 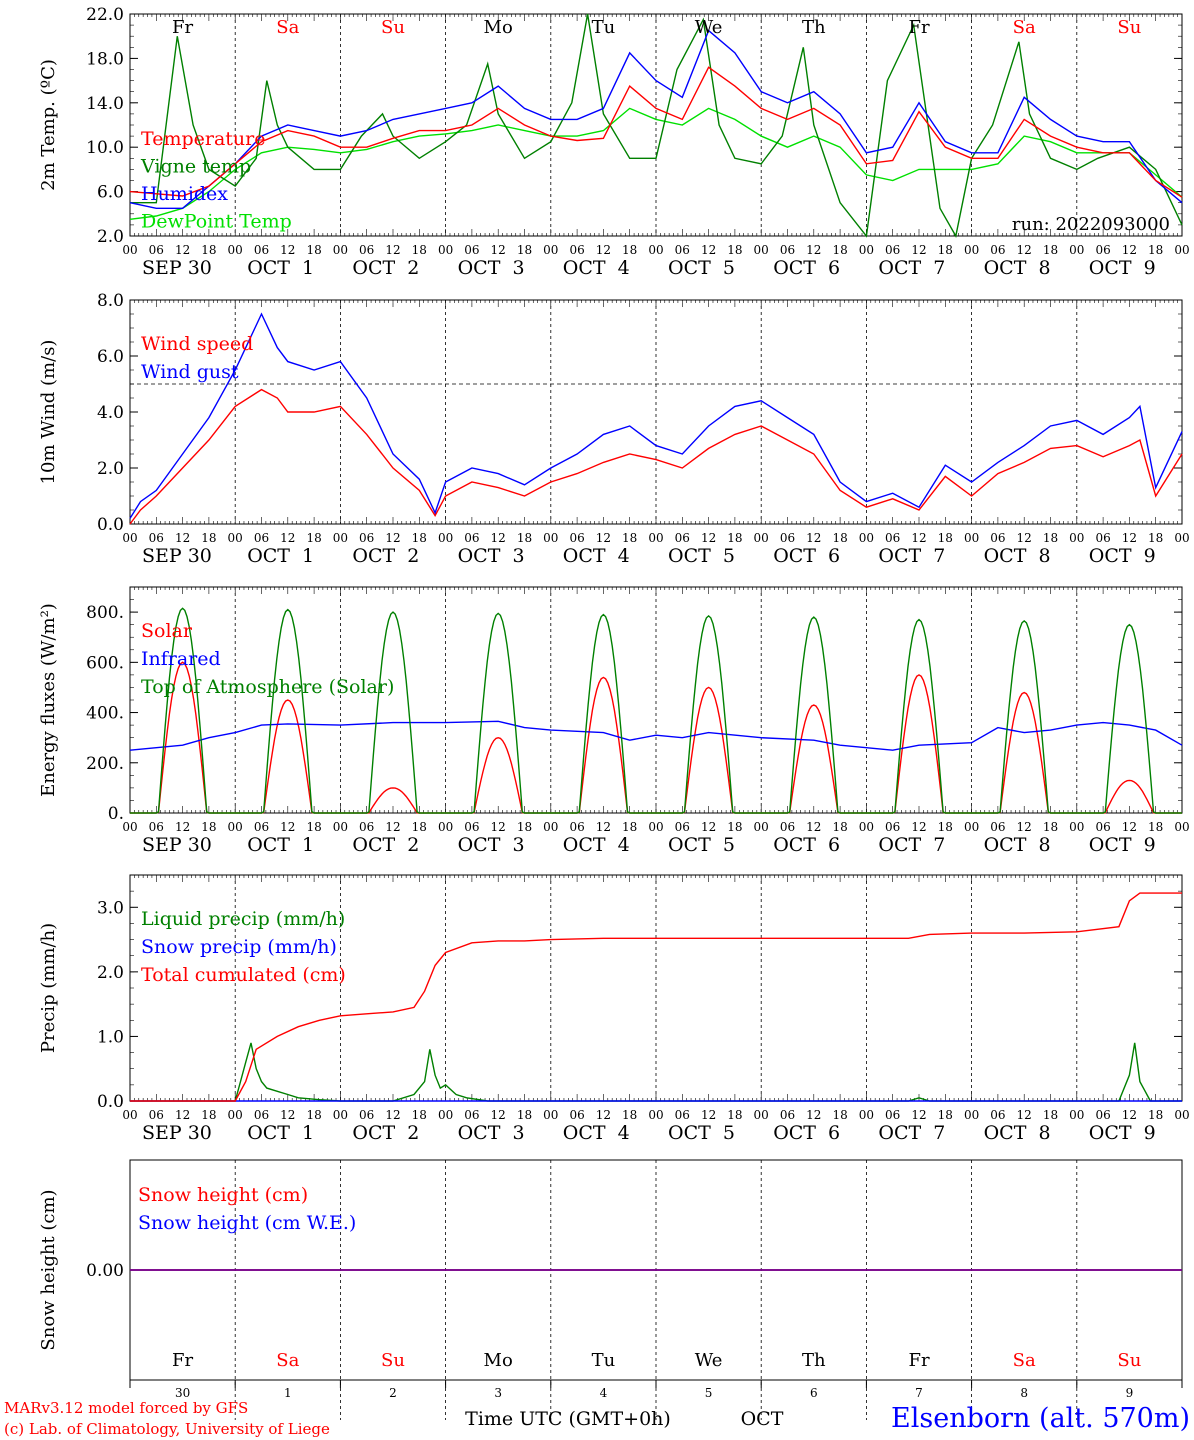 I want to click on y-tick-label: 18.0, so click(x=105, y=59).